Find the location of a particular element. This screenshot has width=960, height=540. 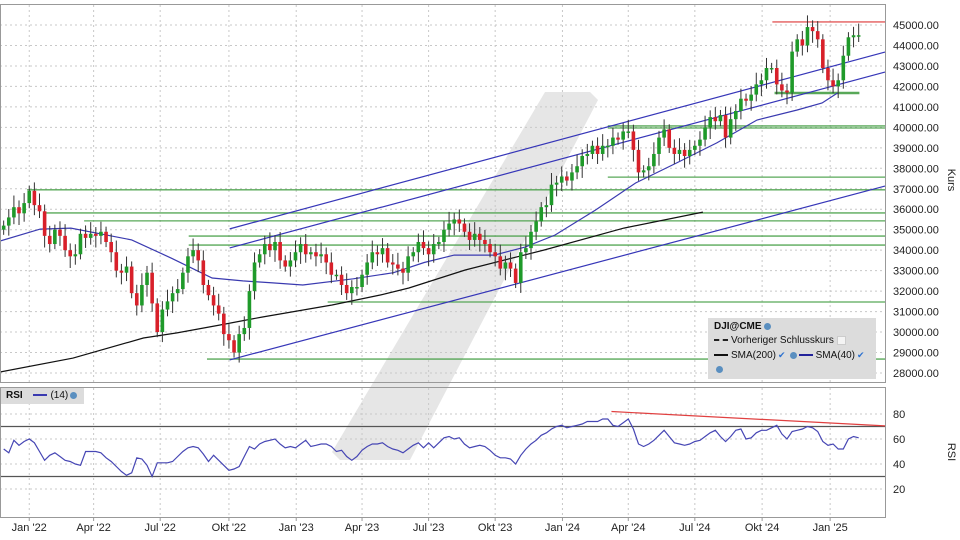

time-tick-label: Apr '24 is located at coordinates (628, 528).